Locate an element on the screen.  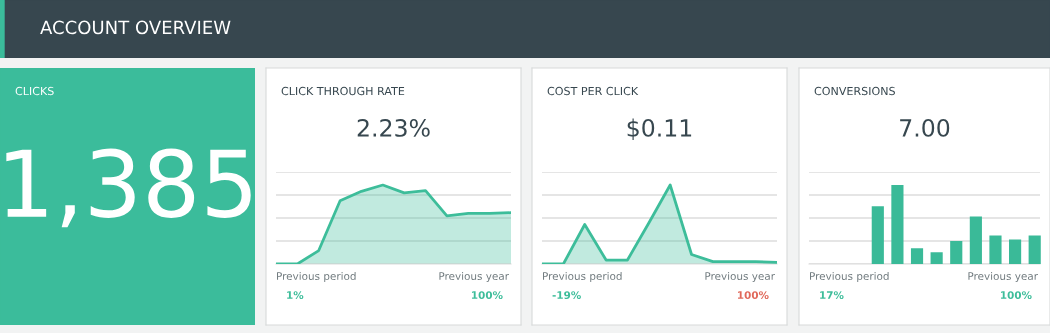
chart-title: CONVERSIONS is located at coordinates (854, 91).